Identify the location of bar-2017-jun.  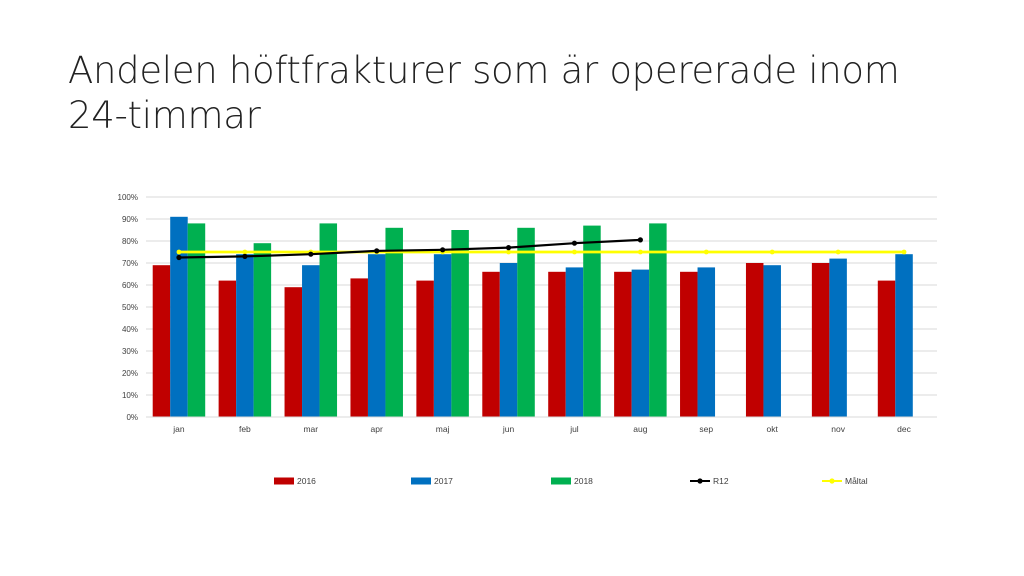
(508, 340).